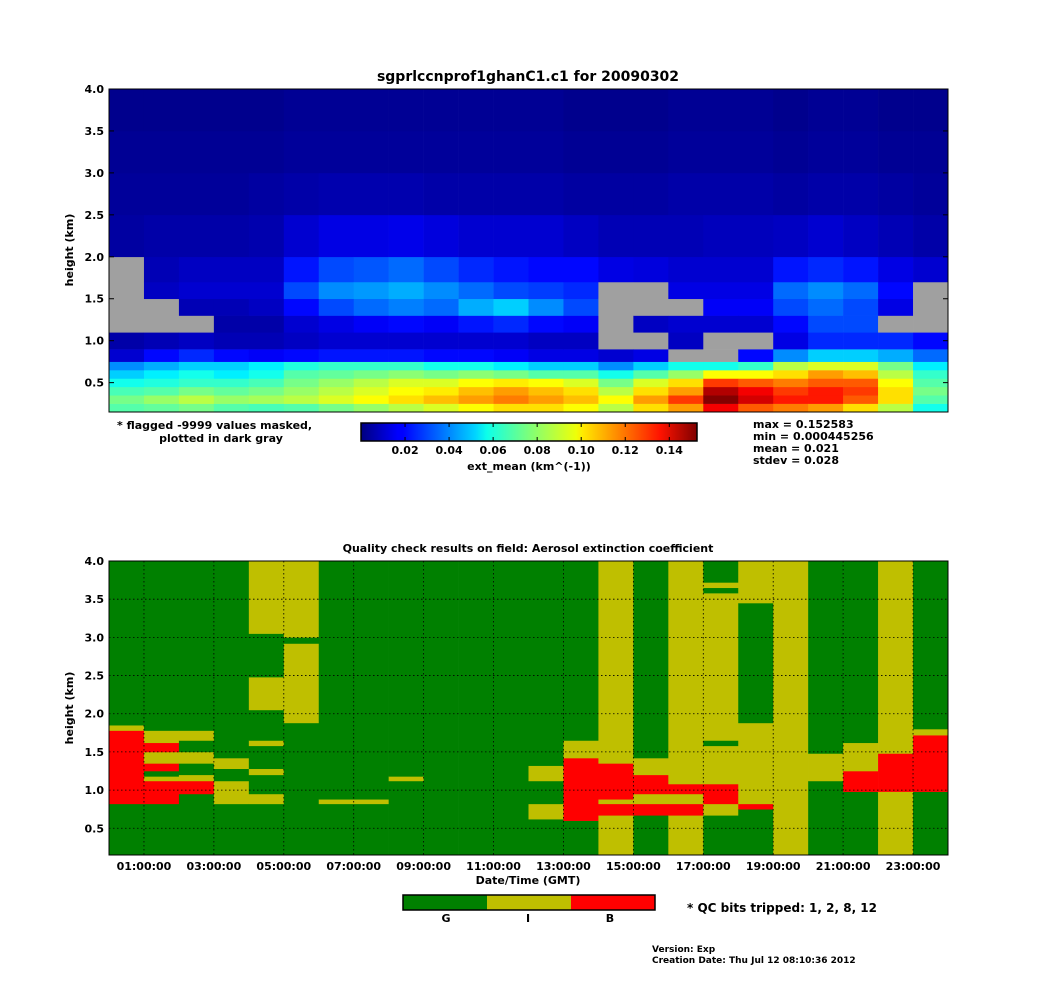 This screenshot has height=996, width=1043. What do you see at coordinates (95, 341) in the screenshot?
I see `top-y-tick-label: 1.0` at bounding box center [95, 341].